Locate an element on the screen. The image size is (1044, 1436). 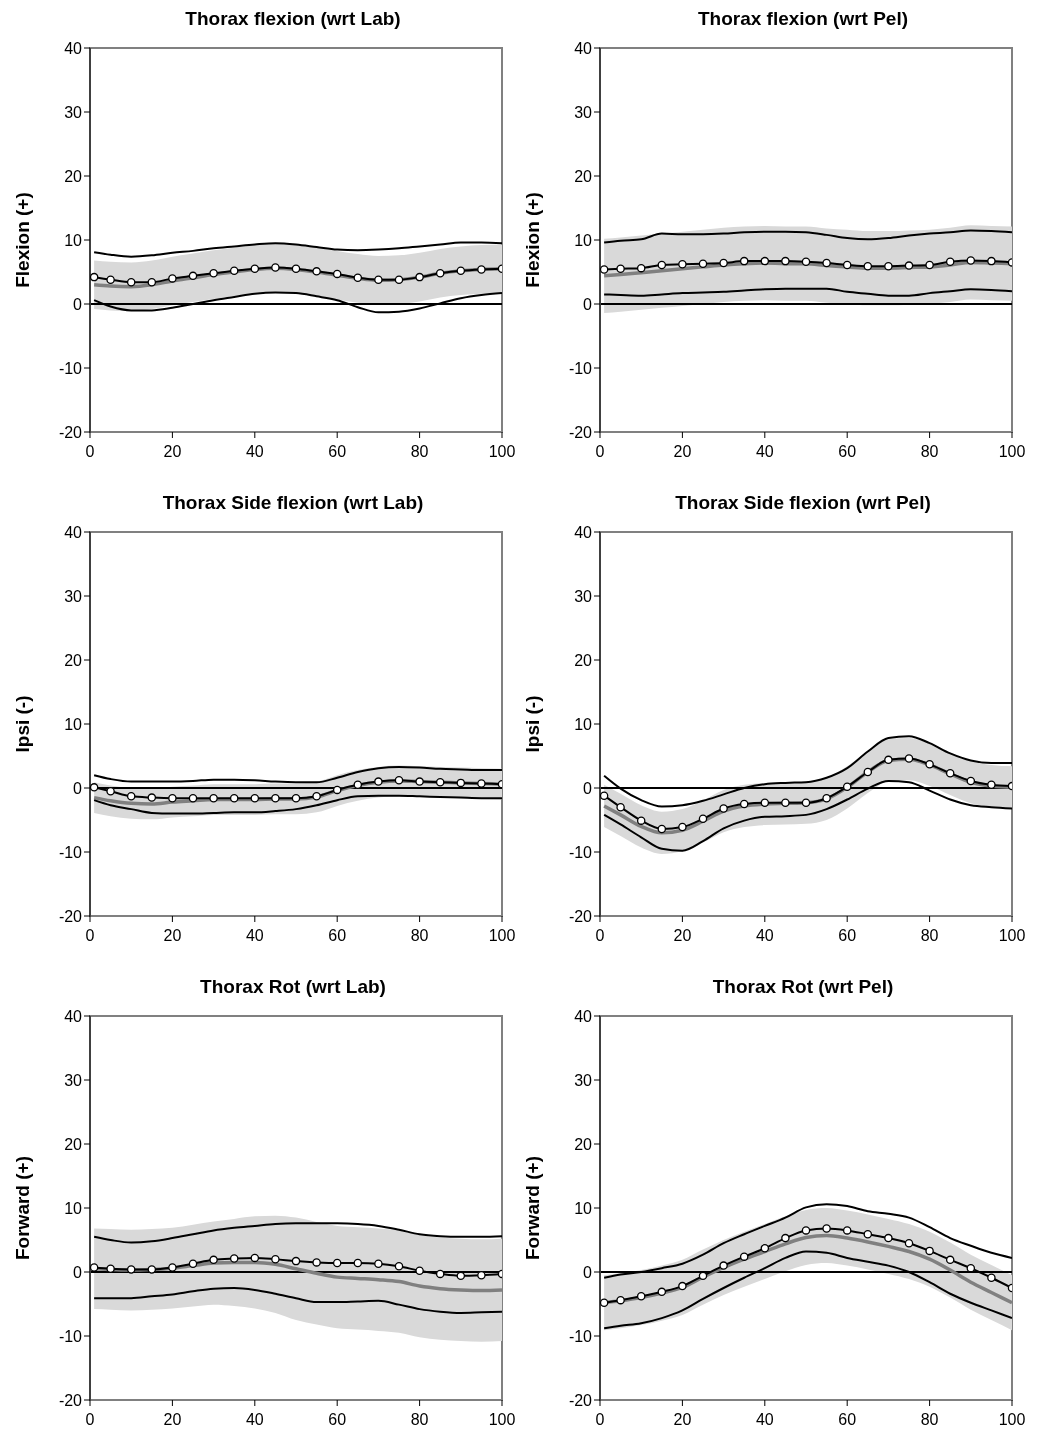
chart-title: Thorax flexion (wrt Pel) is located at coordinates (803, 19).